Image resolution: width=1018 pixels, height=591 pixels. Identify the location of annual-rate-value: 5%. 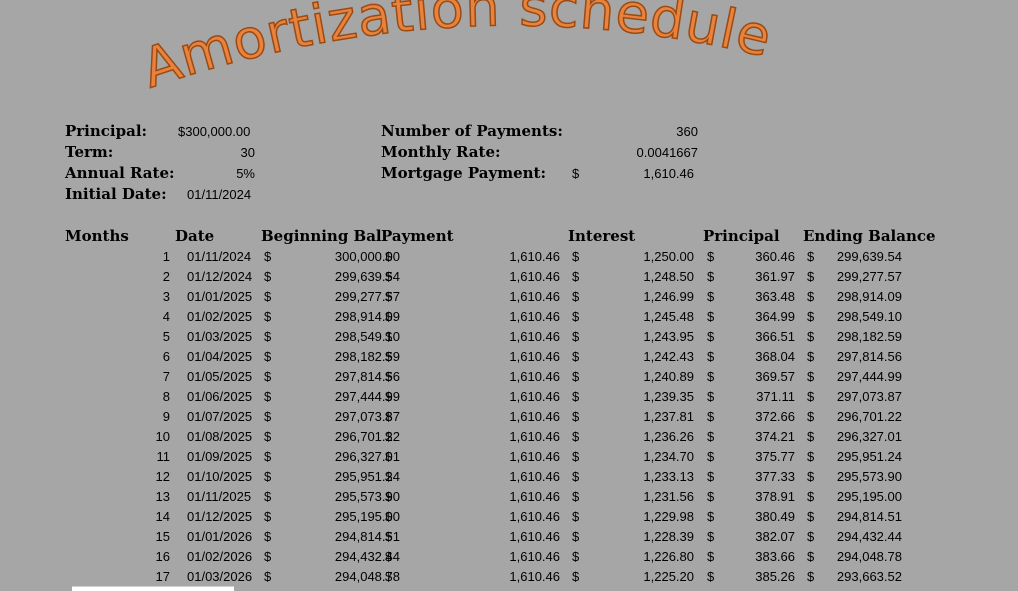
(245, 173).